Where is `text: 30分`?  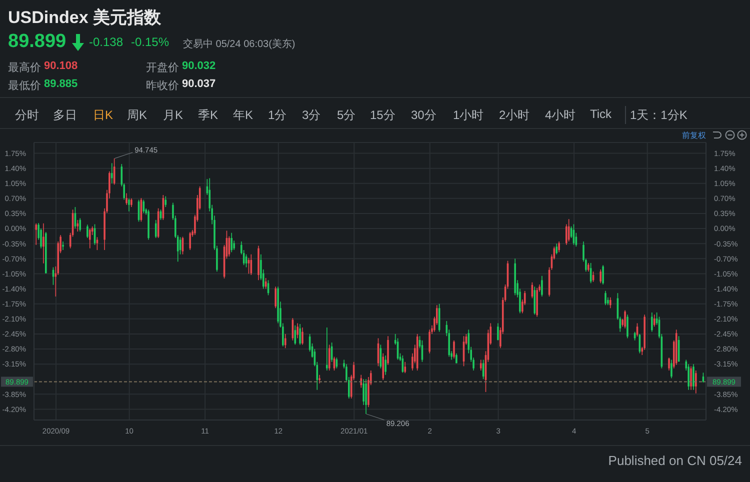
text: 30分 is located at coordinates (423, 115).